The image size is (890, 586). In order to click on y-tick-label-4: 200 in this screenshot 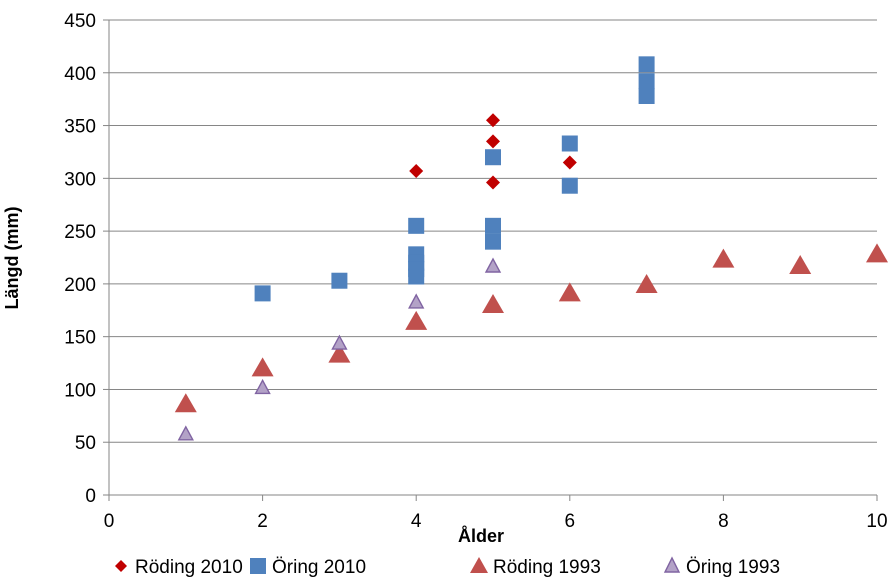, I will do `click(80, 285)`.